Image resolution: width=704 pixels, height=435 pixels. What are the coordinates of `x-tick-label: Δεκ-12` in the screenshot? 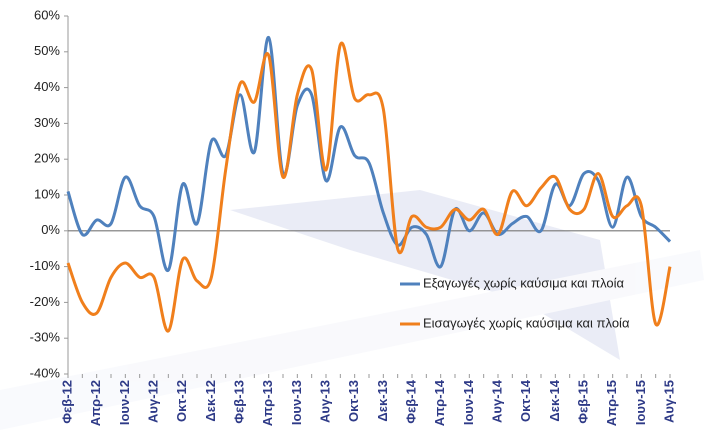 It's located at (210, 401).